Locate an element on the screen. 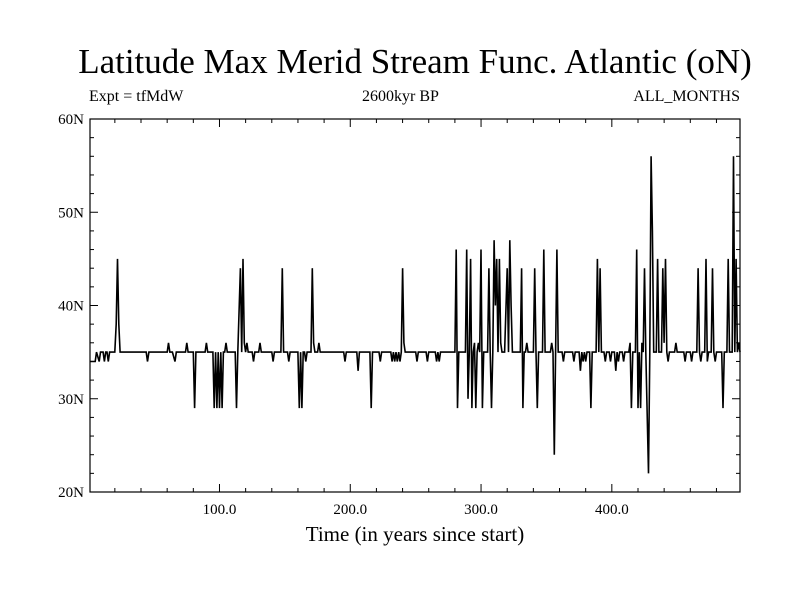 The width and height of the screenshot is (800, 600). y-tick-label: 30N is located at coordinates (71, 400).